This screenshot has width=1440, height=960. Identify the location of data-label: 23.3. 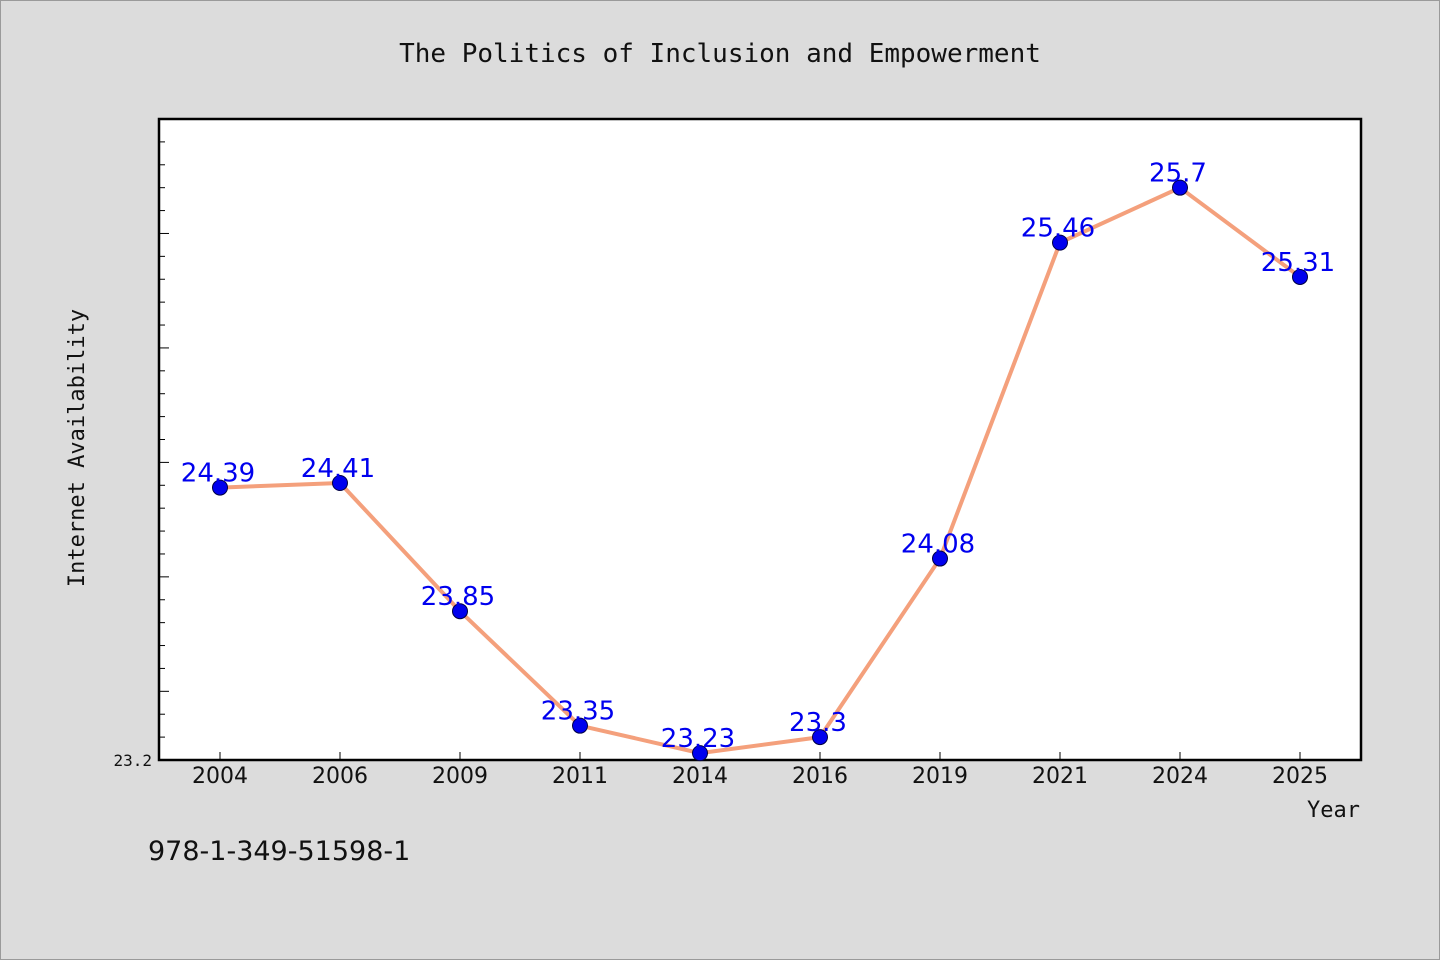
(818, 723).